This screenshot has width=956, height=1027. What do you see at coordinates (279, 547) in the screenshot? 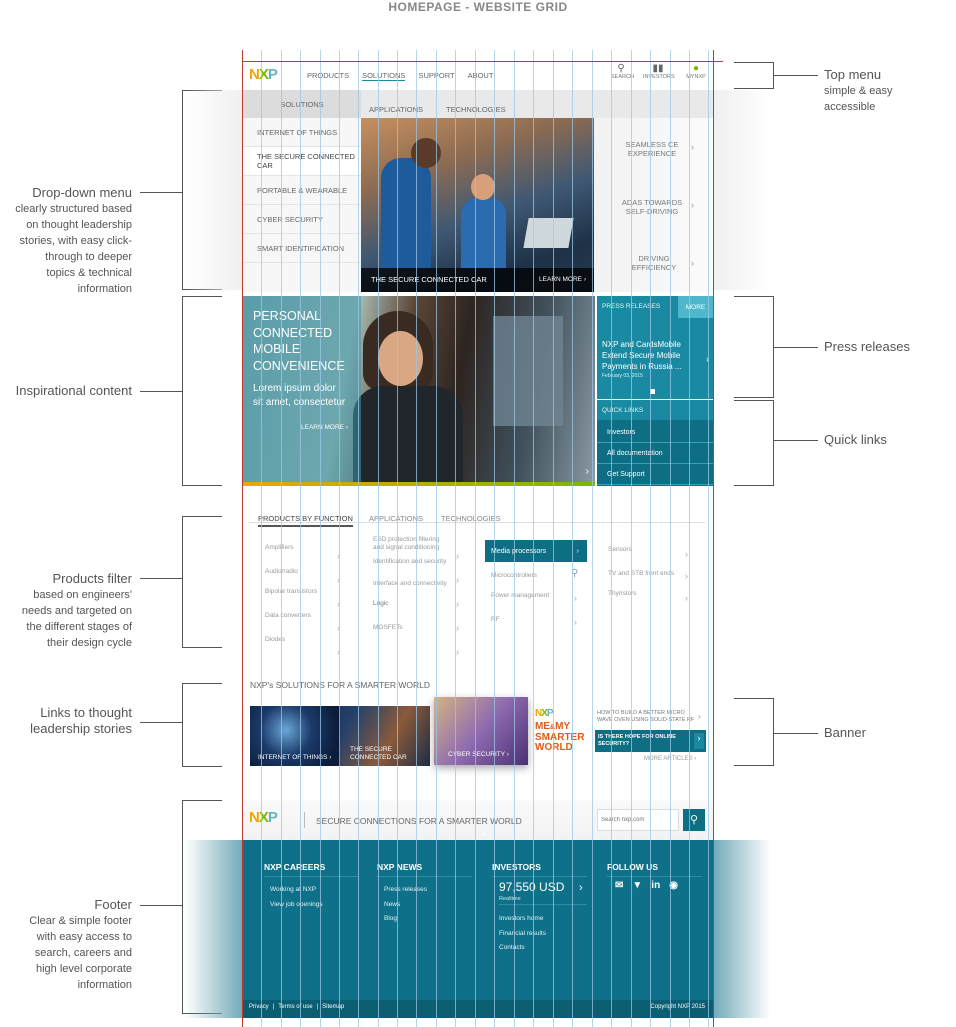
I see `product-link: Amplifiers` at bounding box center [279, 547].